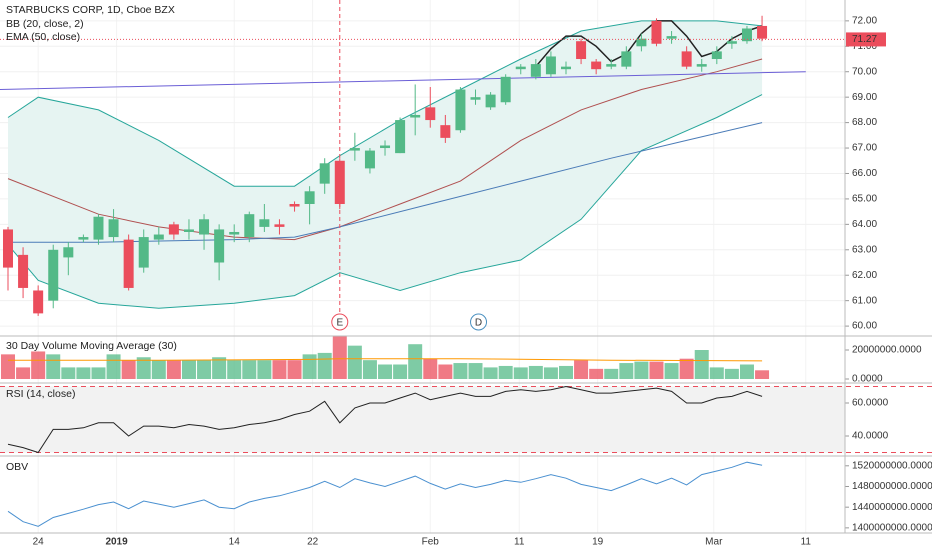  Describe the element at coordinates (866, 39) in the screenshot. I see `last-price-box` at that location.